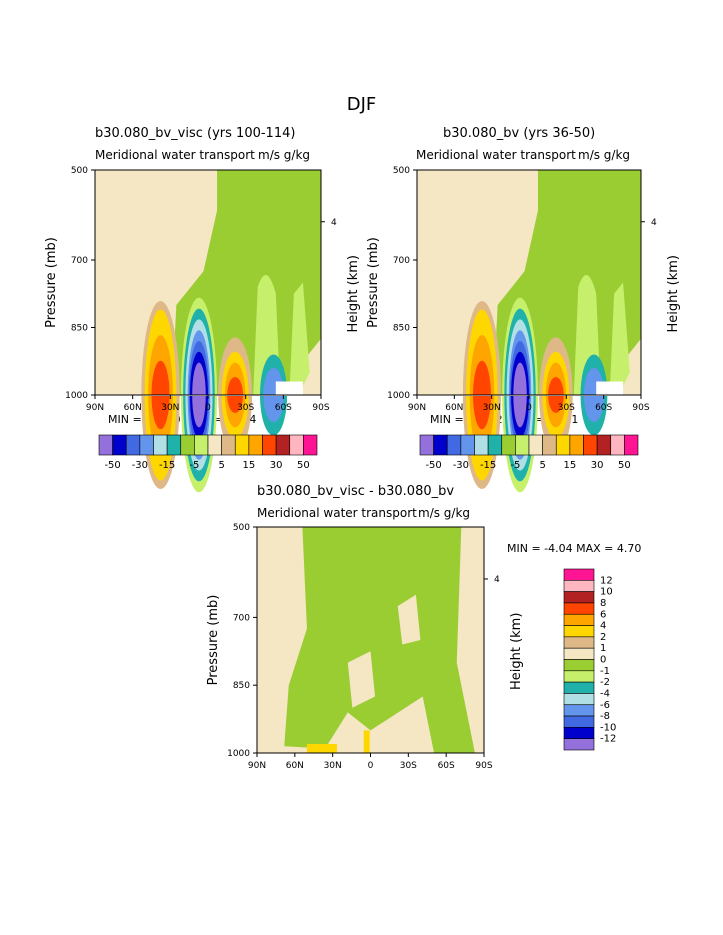 The height and width of the screenshot is (935, 723). What do you see at coordinates (140, 465) in the screenshot?
I see `colorbar-label: -30` at bounding box center [140, 465].